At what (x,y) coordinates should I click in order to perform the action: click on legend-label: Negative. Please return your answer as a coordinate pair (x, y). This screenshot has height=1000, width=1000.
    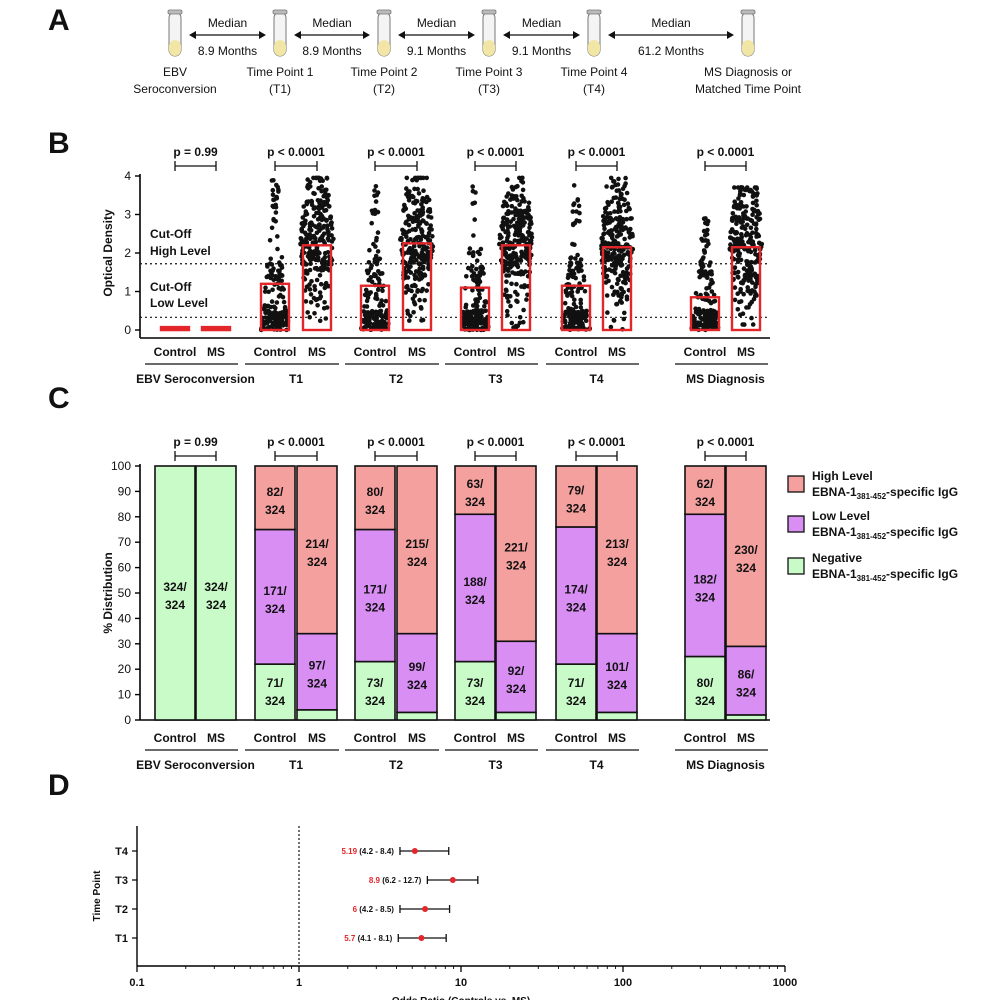
    Looking at the image, I should click on (837, 558).